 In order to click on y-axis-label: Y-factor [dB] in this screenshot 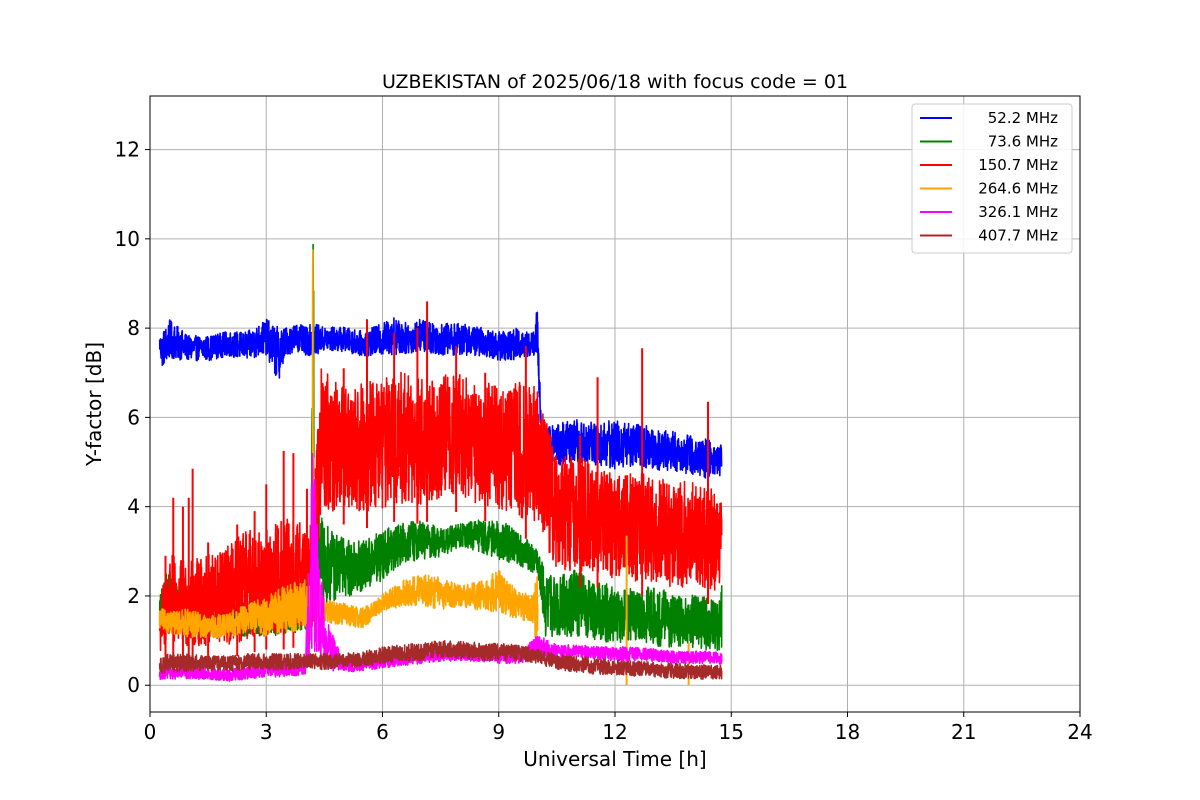, I will do `click(94, 404)`.